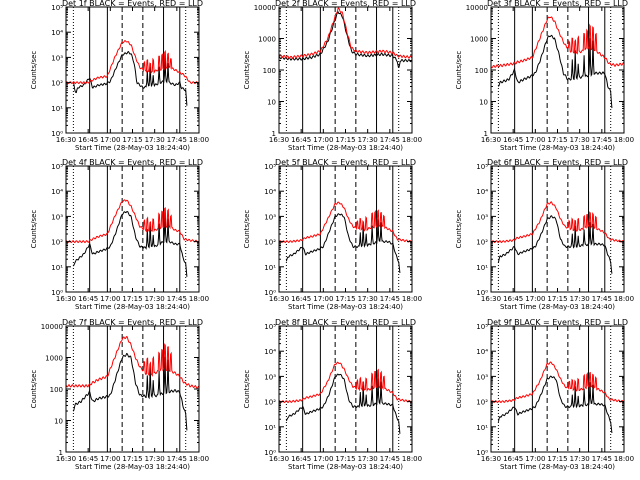 The height and width of the screenshot is (480, 640). I want to click on chart-title: Det 6f BLACK = Events, RED = LLD, so click(557, 162).